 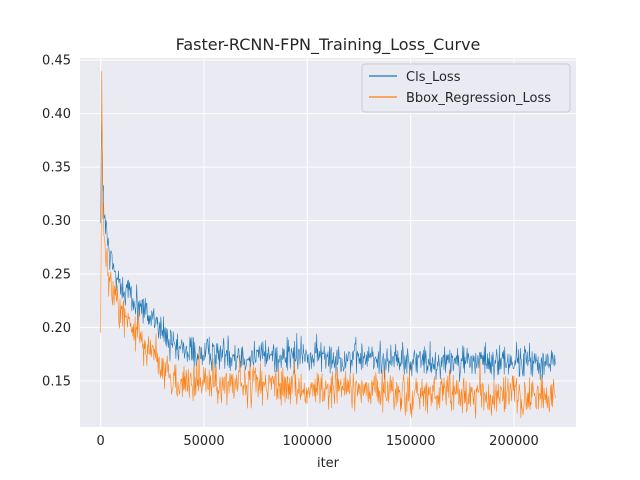 What do you see at coordinates (56, 275) in the screenshot?
I see `y-tick-label: 0.25` at bounding box center [56, 275].